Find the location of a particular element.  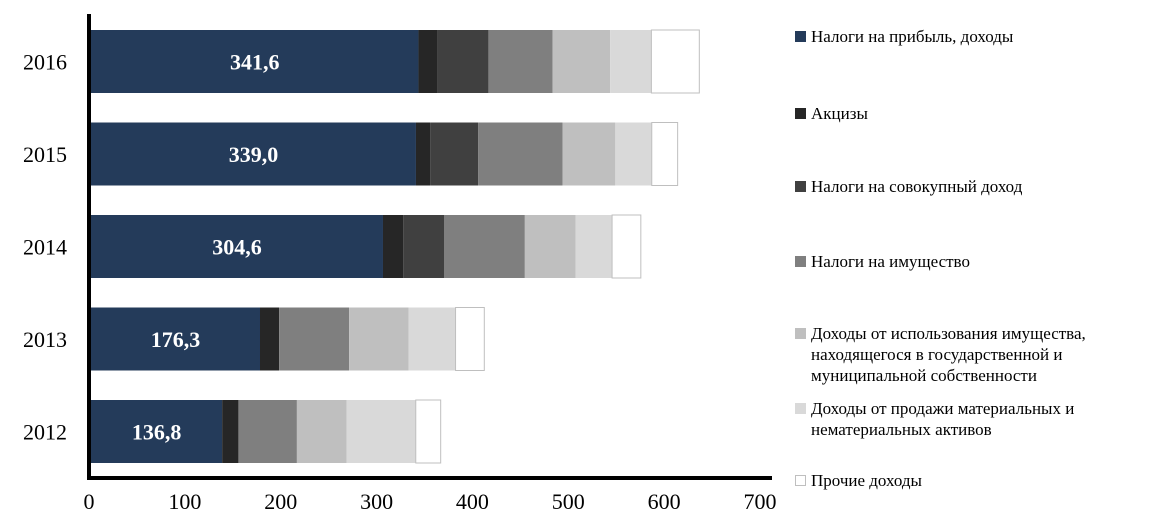

category-label-2015: 2015 is located at coordinates (45, 154).